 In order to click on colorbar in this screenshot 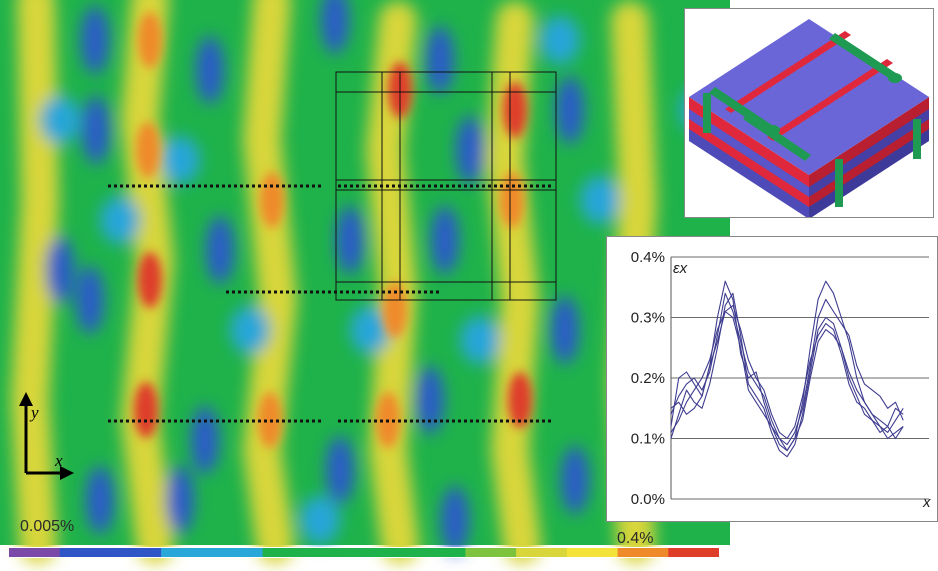, I will do `click(364, 552)`.